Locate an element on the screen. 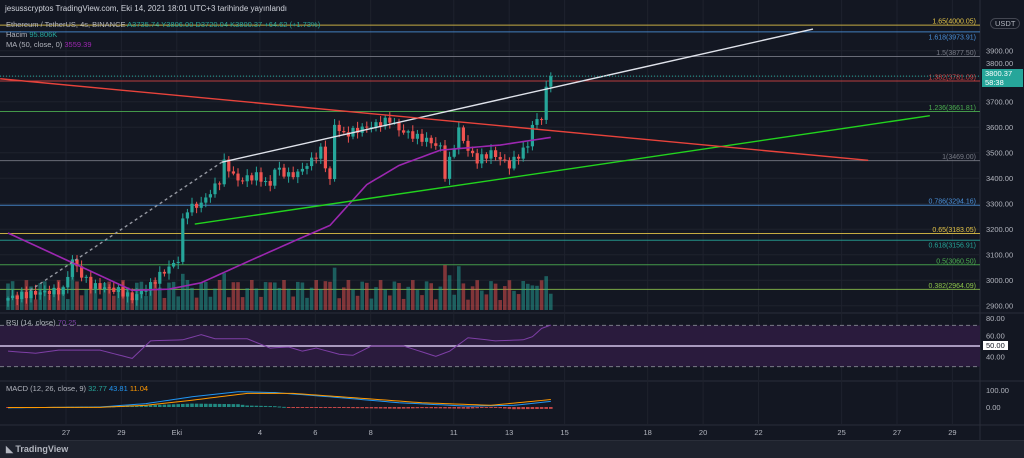 The height and width of the screenshot is (458, 1024). x-tick-label: 20 is located at coordinates (703, 432).